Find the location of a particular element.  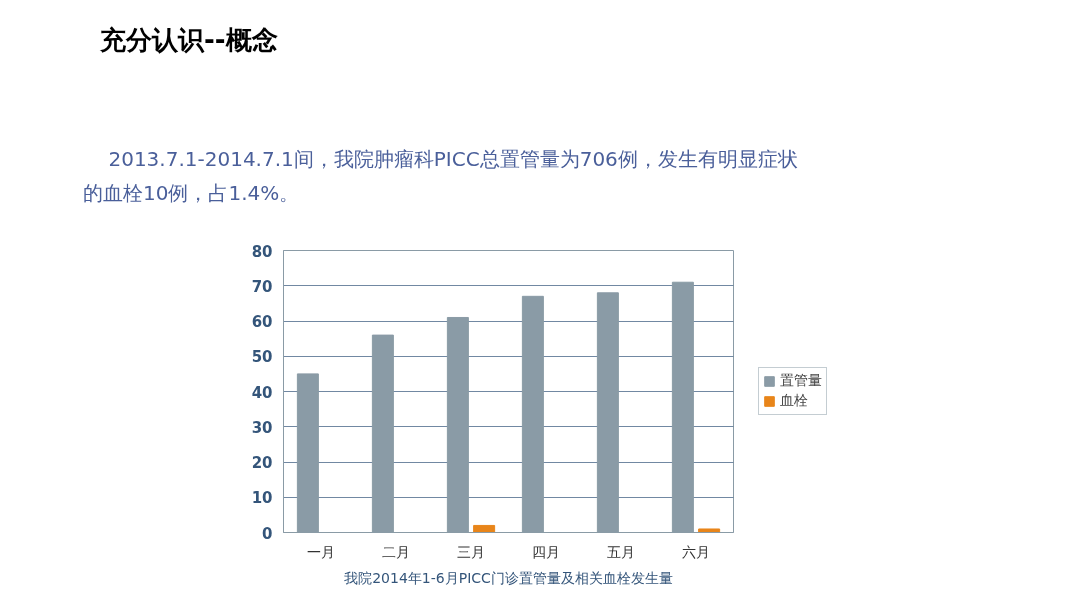

y-tick-label: 10 is located at coordinates (262, 498).